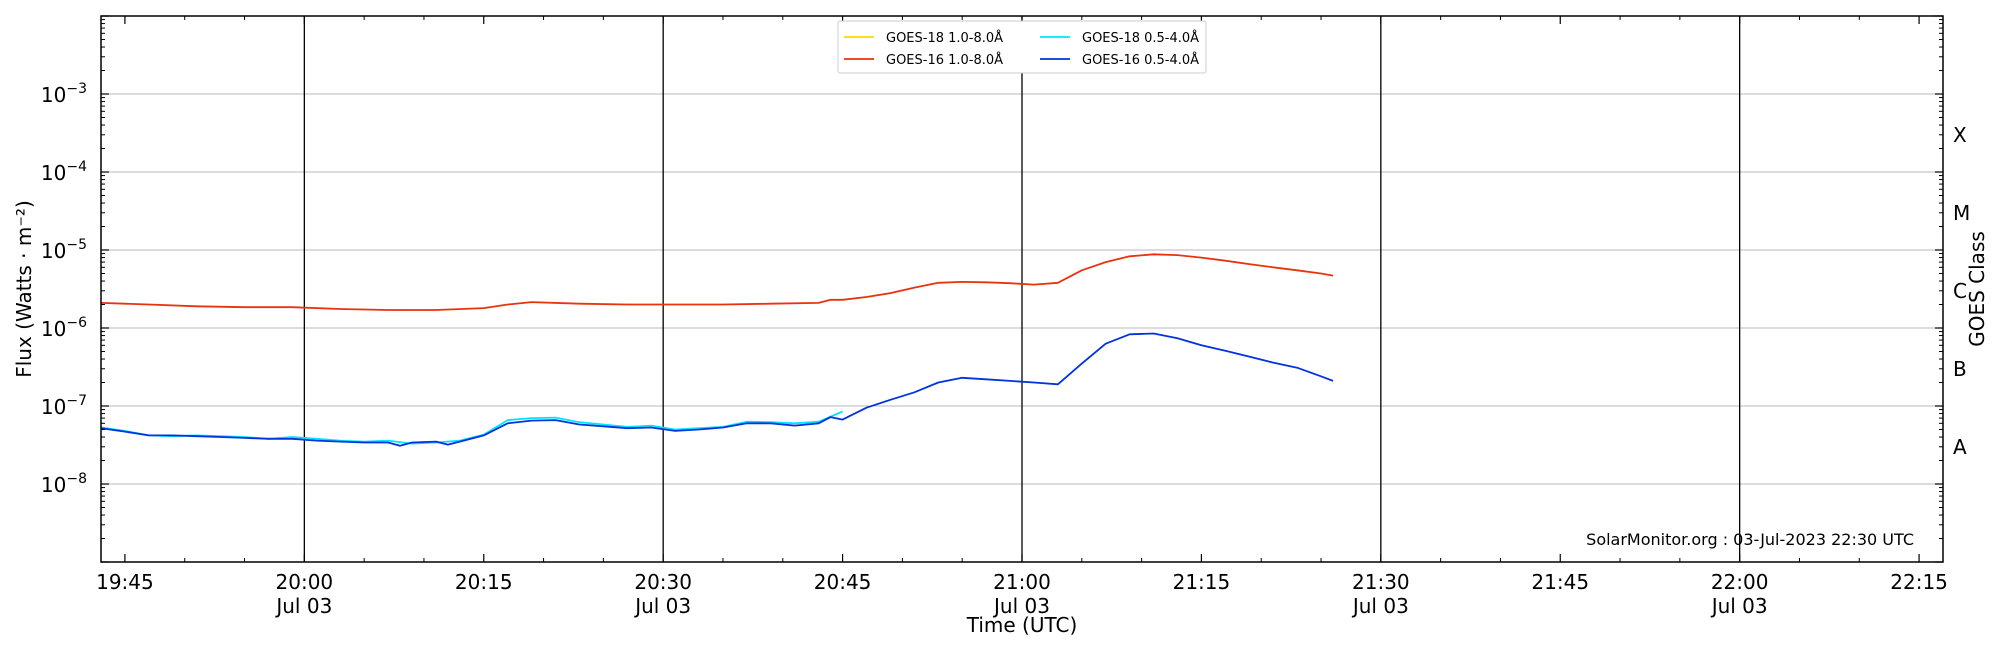 The width and height of the screenshot is (2000, 650). Describe the element at coordinates (843, 582) in the screenshot. I see `x-tick-label: 20:45` at that location.